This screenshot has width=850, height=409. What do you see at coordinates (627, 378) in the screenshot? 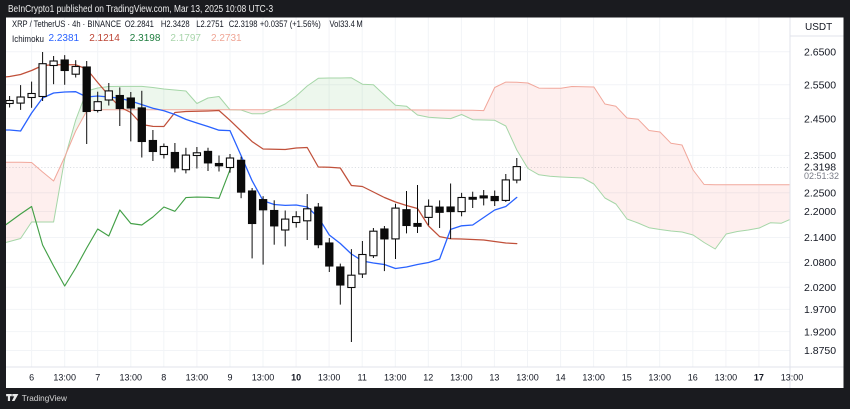
I see `svg-text: 15` at bounding box center [627, 378].